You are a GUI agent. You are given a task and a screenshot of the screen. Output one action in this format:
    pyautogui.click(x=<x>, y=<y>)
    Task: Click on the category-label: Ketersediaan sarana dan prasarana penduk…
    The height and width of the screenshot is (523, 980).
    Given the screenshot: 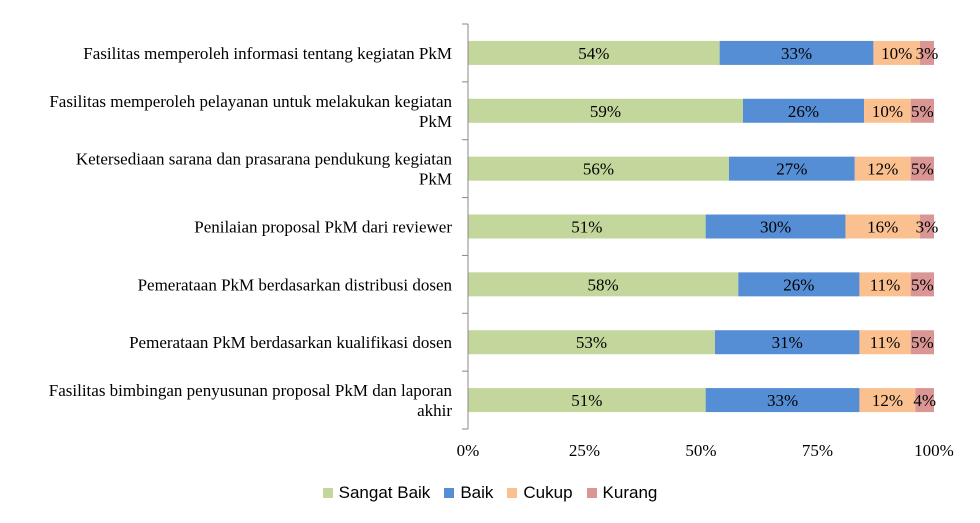 What is the action you would take?
    pyautogui.click(x=264, y=159)
    